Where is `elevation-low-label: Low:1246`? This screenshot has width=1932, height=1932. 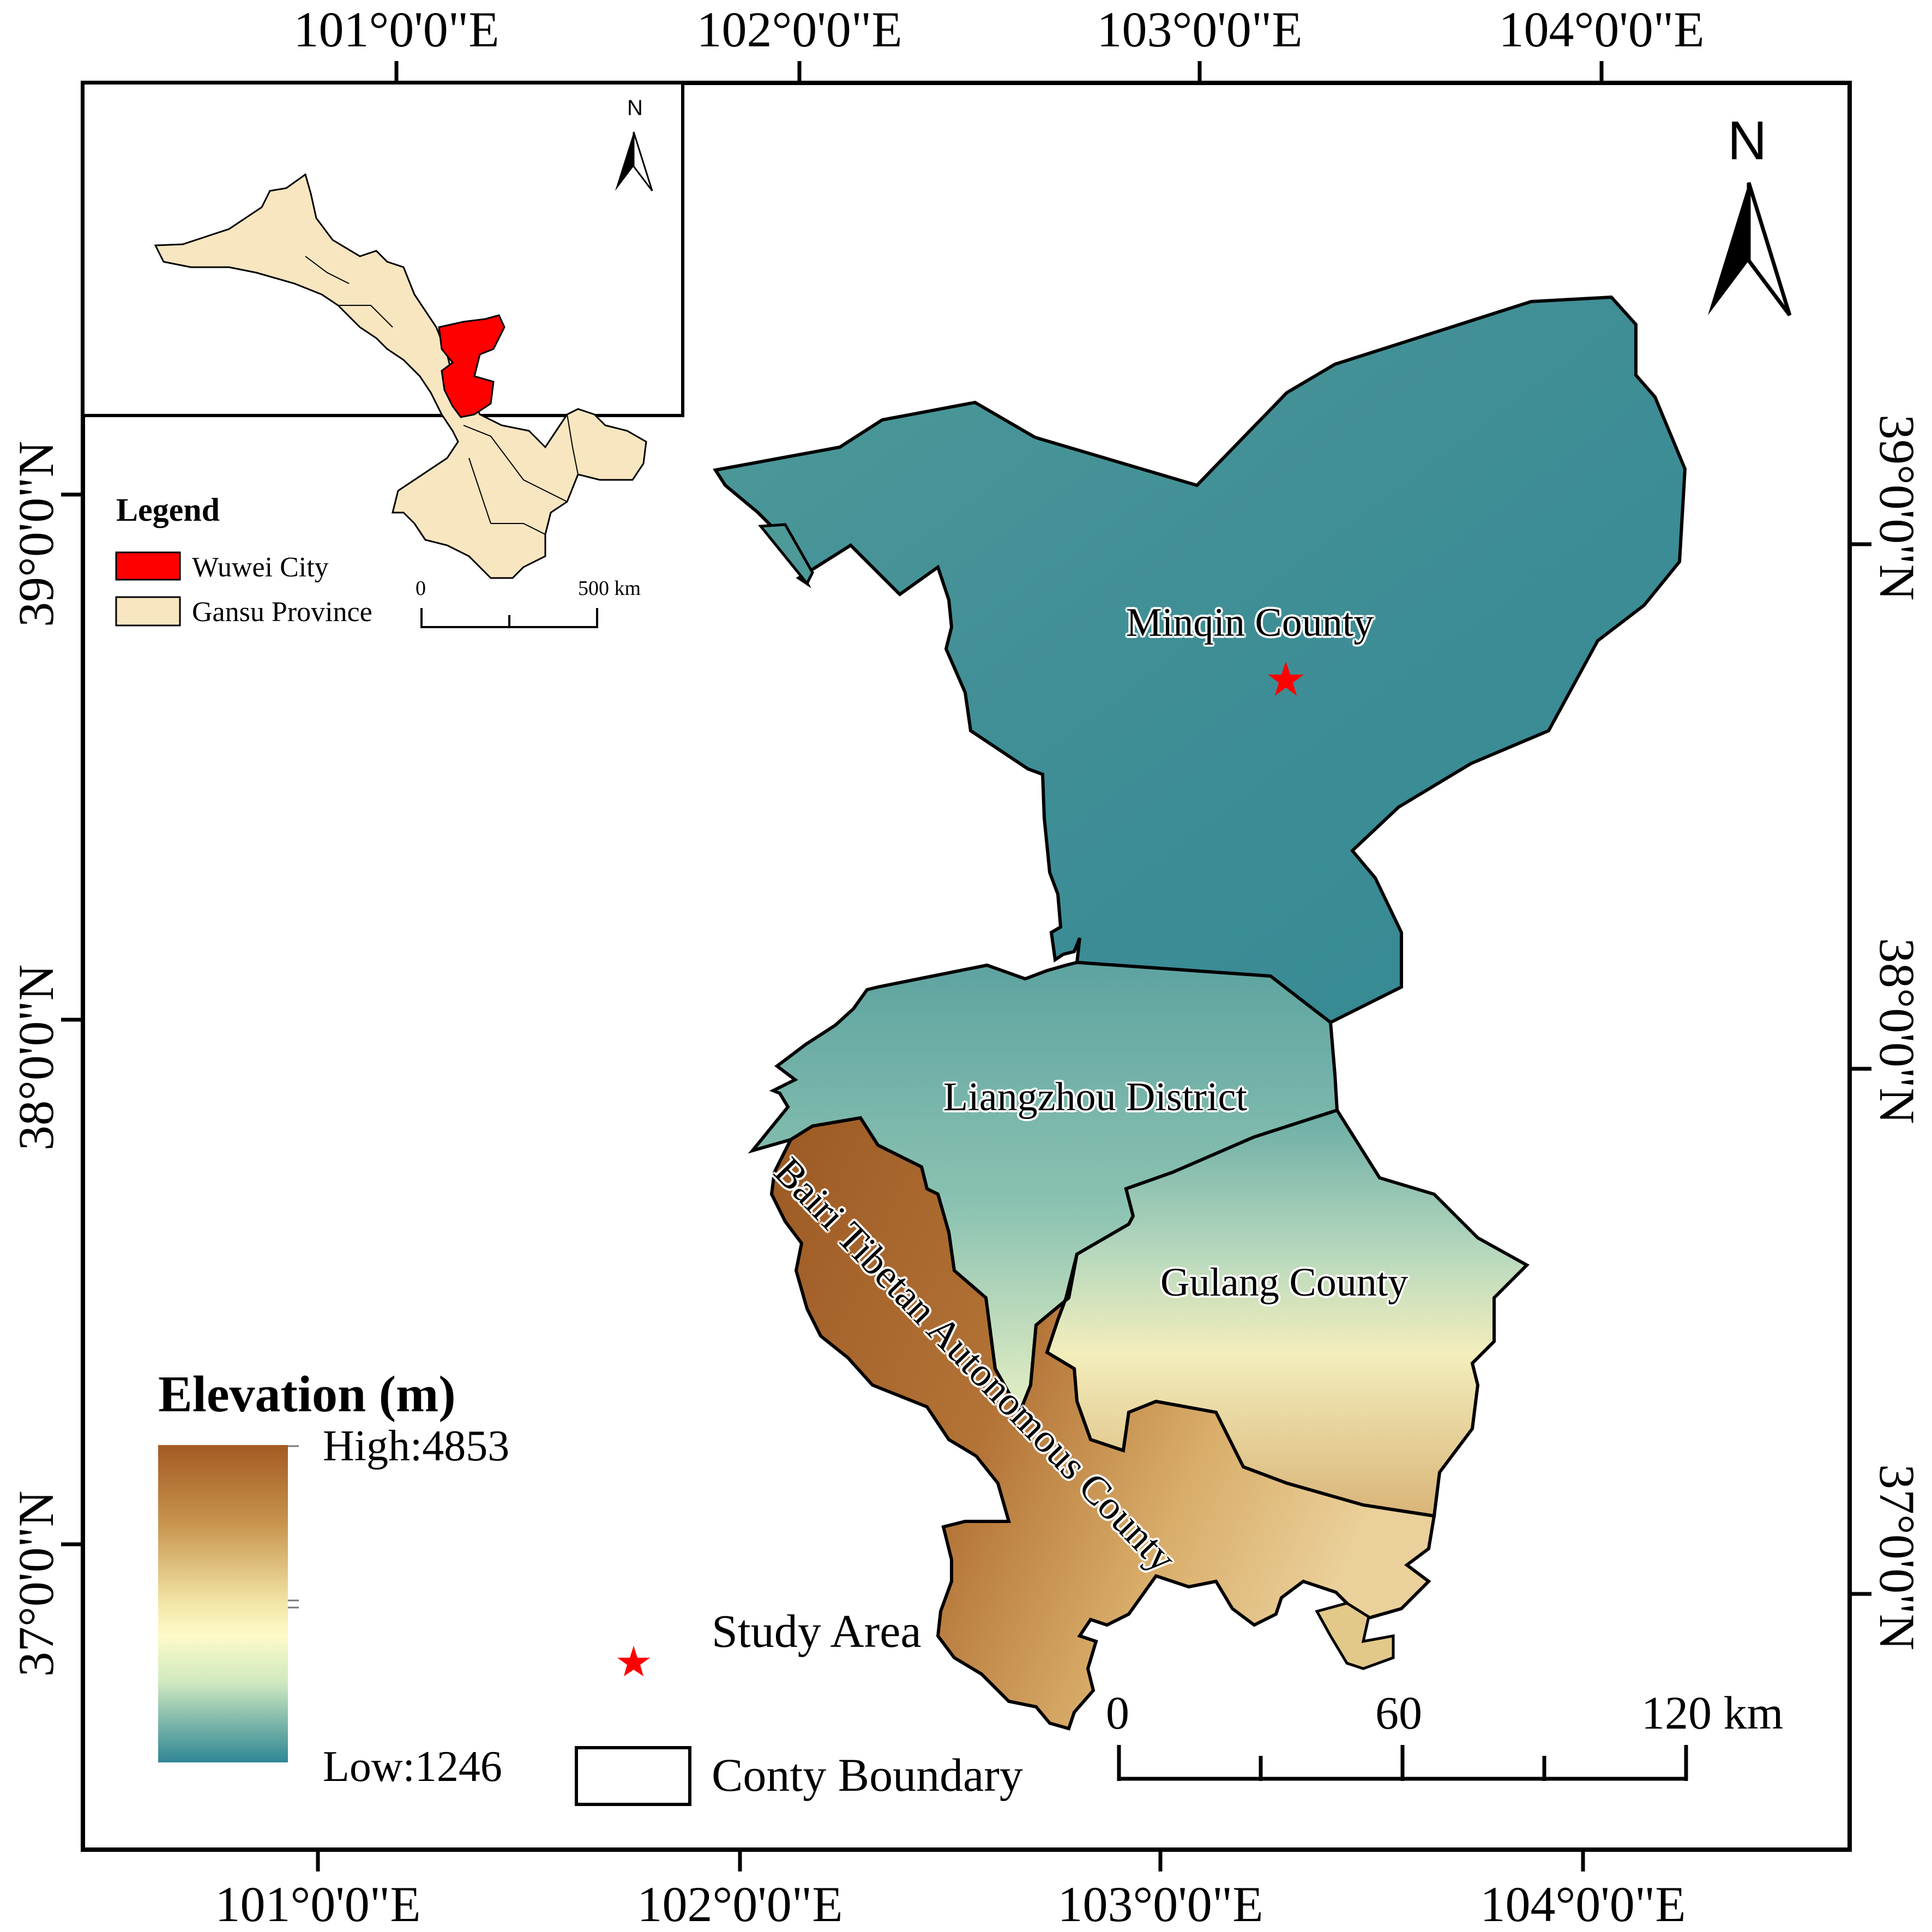 elevation-low-label: Low:1246 is located at coordinates (412, 1767).